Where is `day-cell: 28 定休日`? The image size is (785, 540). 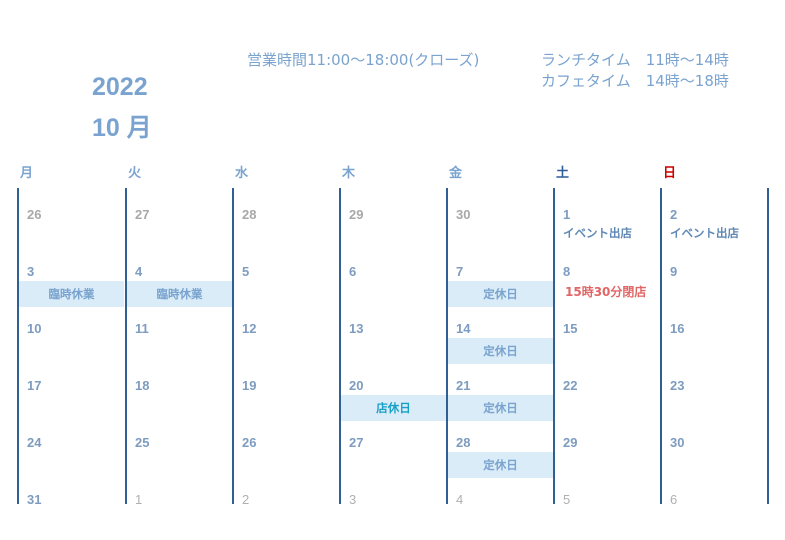 day-cell: 28 定休日 is located at coordinates (499, 451).